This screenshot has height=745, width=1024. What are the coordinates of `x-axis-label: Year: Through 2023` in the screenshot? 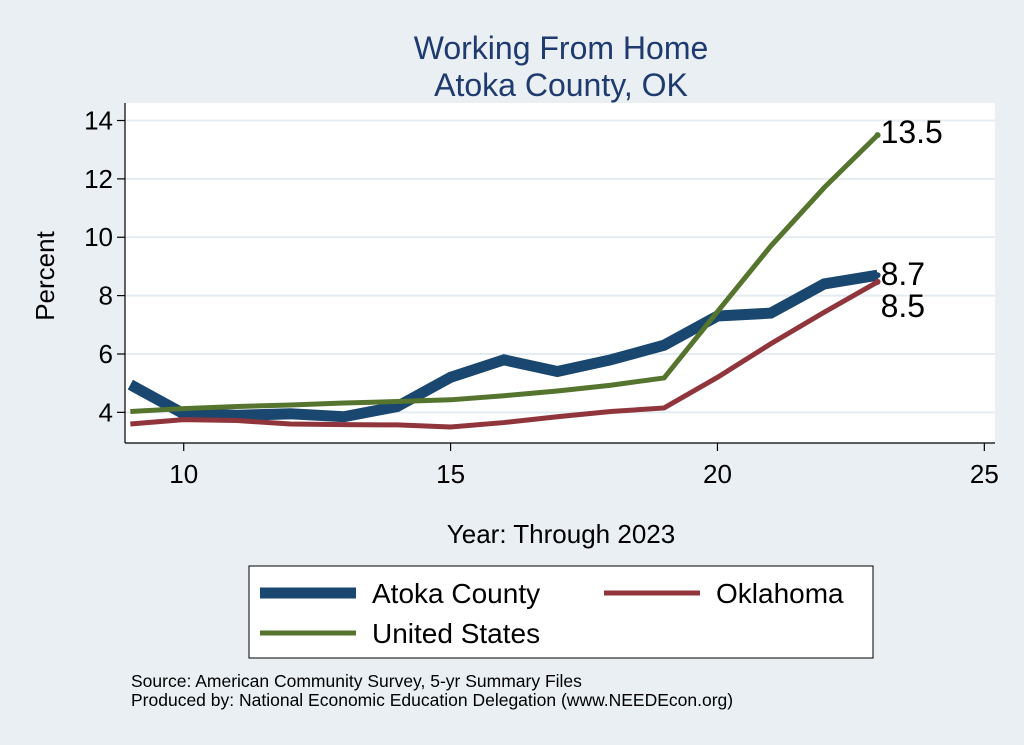 It's located at (561, 534).